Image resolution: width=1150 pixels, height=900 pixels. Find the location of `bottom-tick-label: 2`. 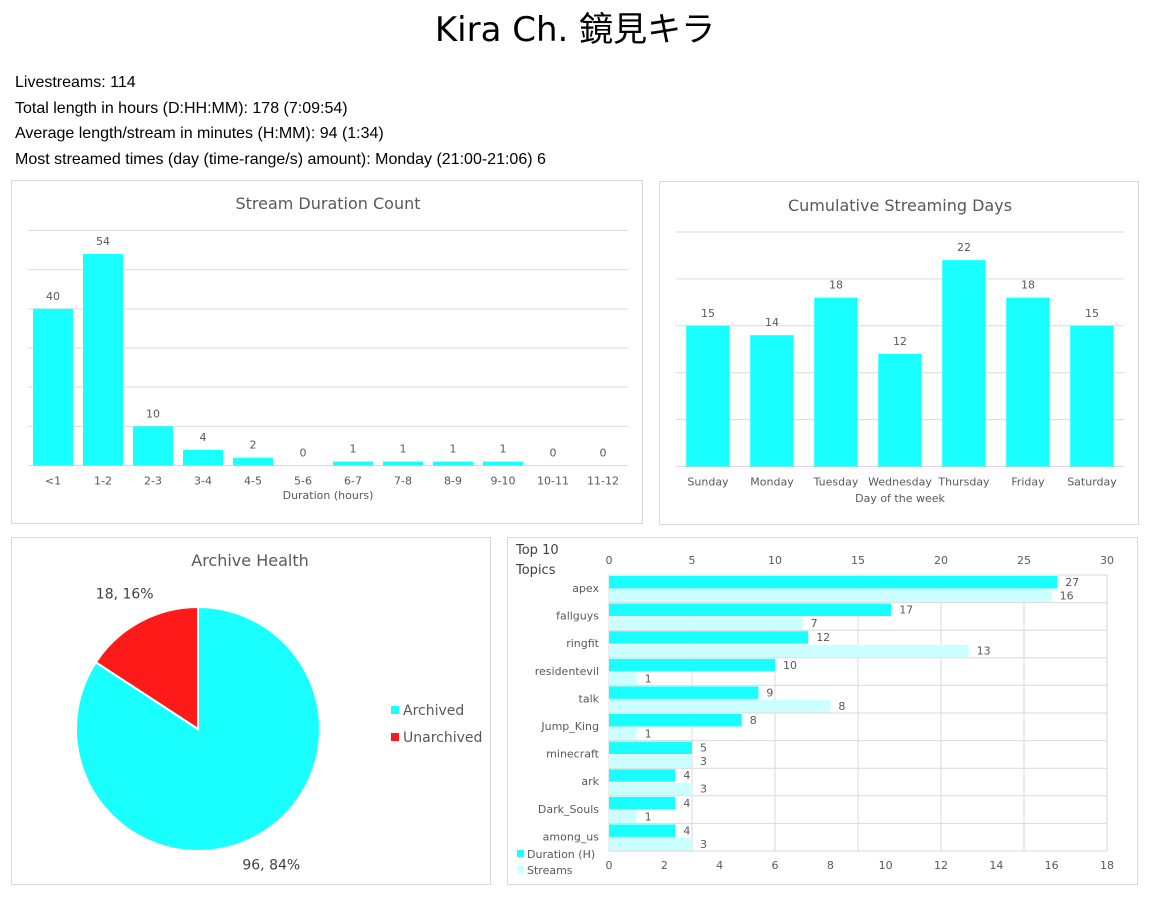

bottom-tick-label: 2 is located at coordinates (664, 865).